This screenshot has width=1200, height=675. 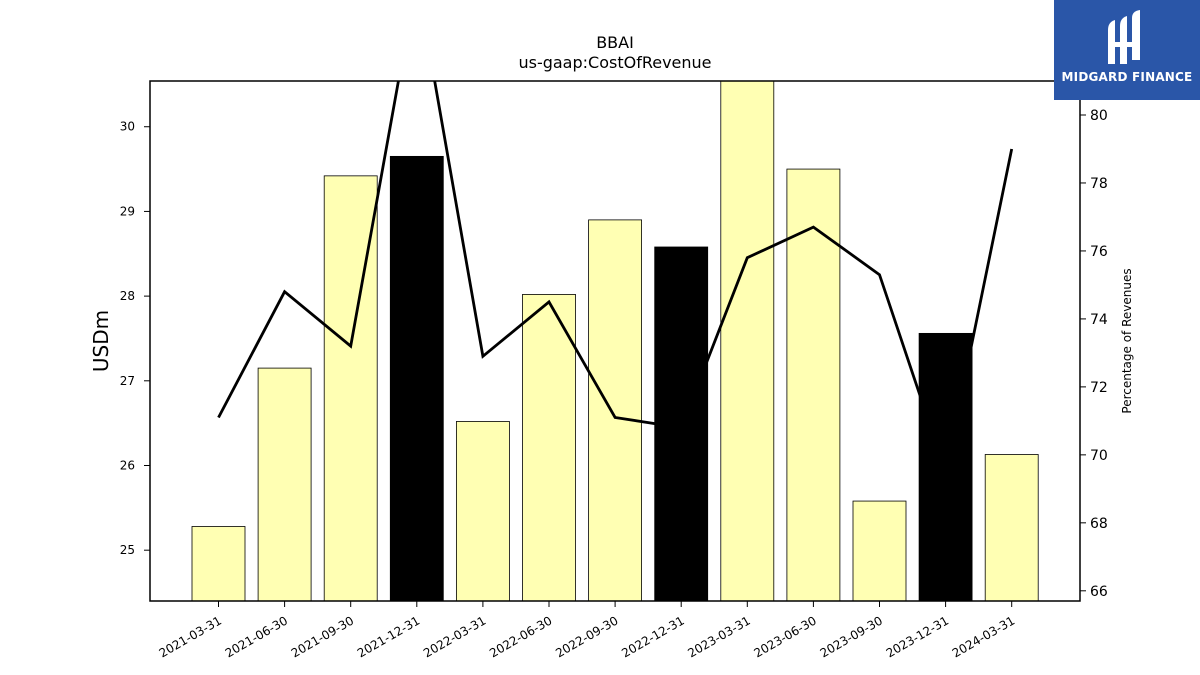 What do you see at coordinates (851, 636) in the screenshot?
I see `x-tick-label: 2023-09-30` at bounding box center [851, 636].